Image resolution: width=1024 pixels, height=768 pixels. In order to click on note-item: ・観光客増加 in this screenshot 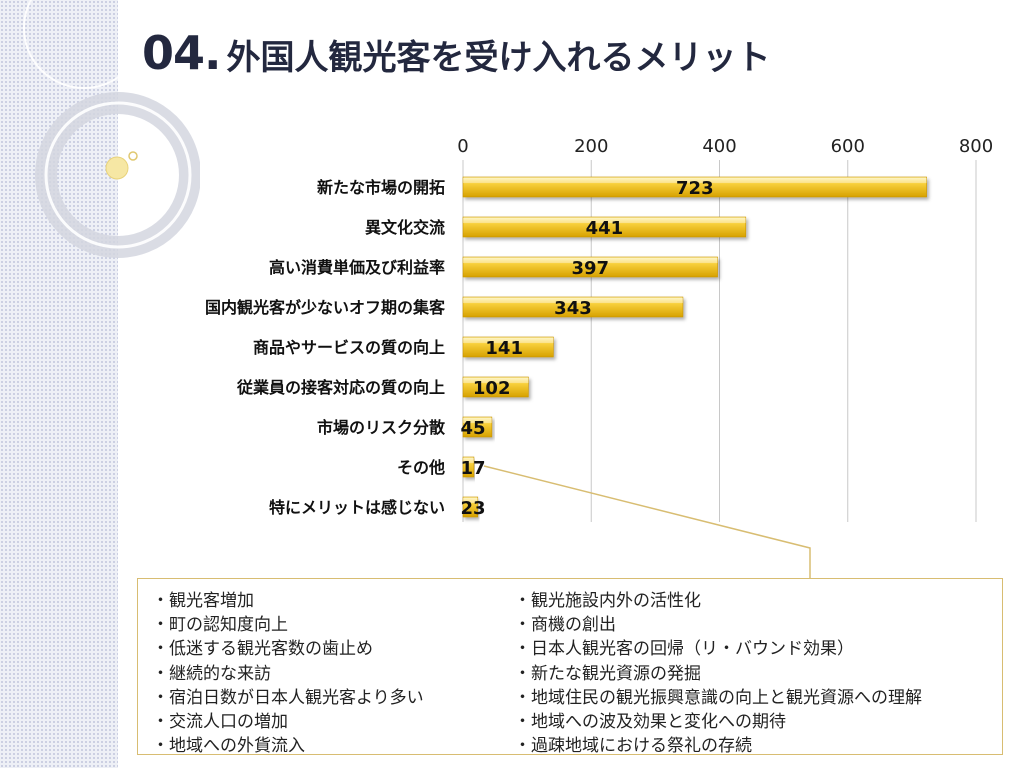, I will do `click(203, 601)`.